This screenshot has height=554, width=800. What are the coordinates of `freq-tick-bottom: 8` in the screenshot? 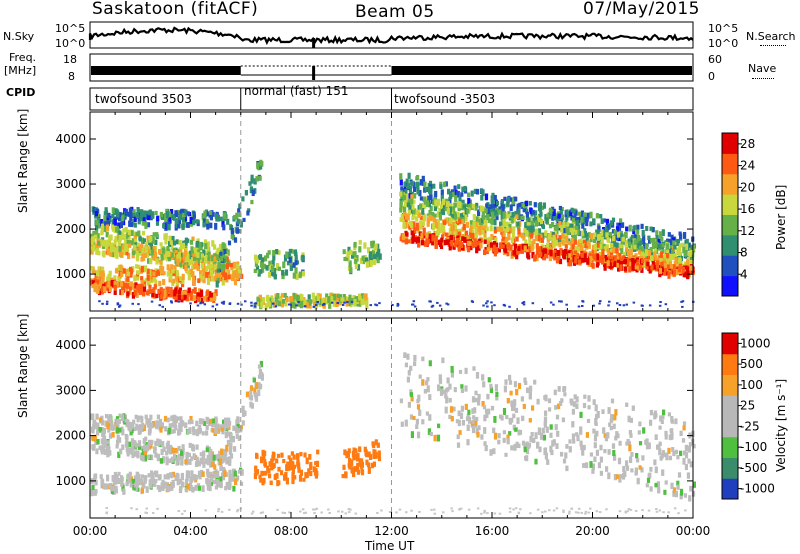 It's located at (71, 76).